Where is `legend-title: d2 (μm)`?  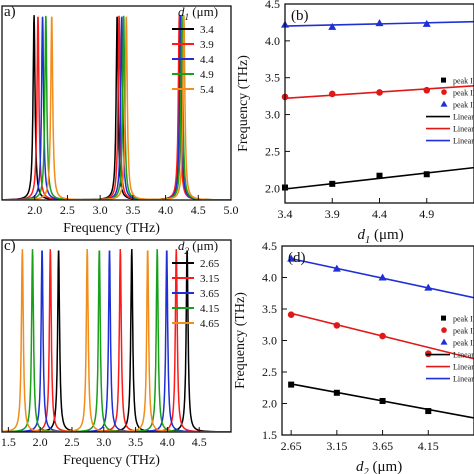 legend-title: d2 (μm) is located at coordinates (198, 247).